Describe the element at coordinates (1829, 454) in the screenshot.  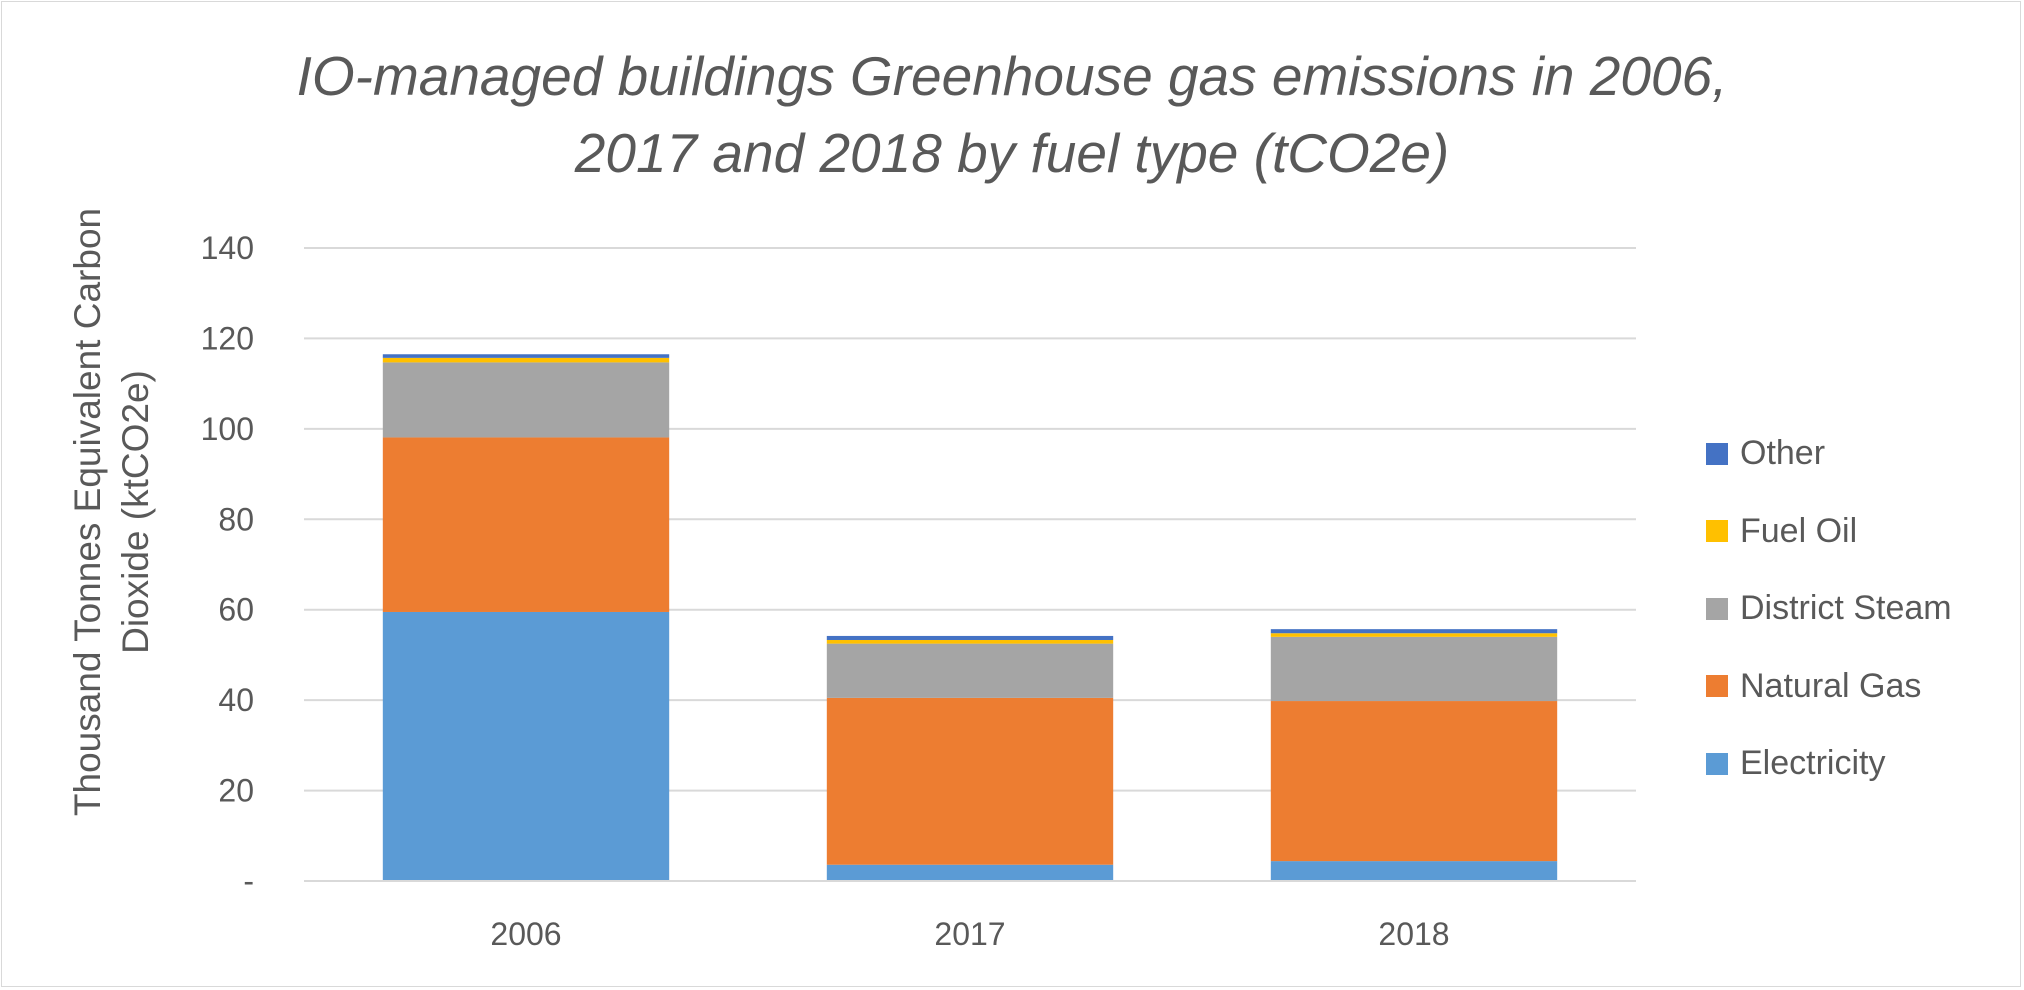
I see `legend-item: Other` at that location.